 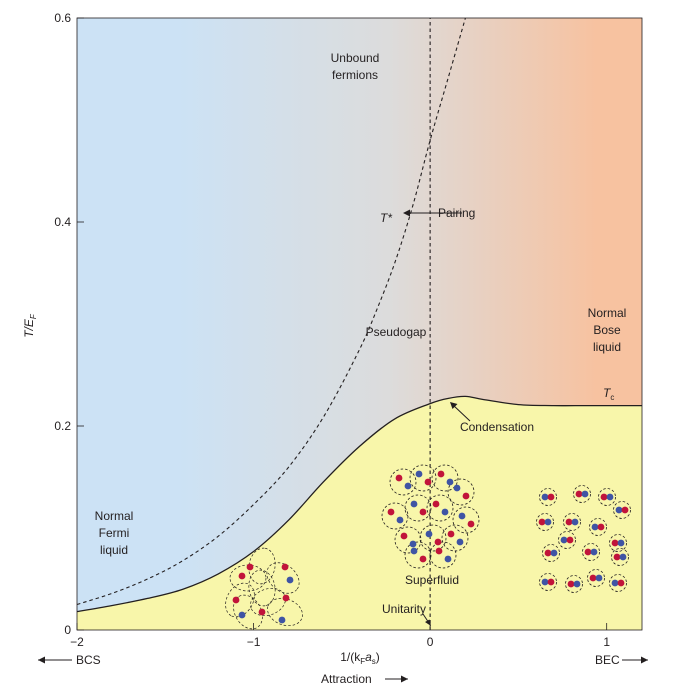 I want to click on x-tick-label-3: 1, so click(x=606, y=642).